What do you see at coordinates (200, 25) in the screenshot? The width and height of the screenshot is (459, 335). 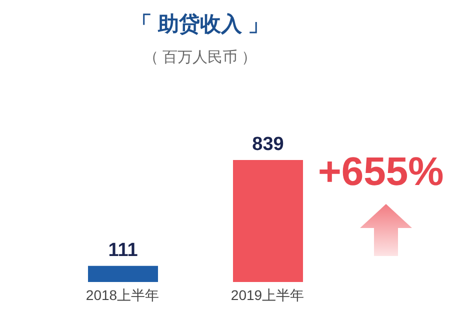 I see `chart-title: 「 助贷收入 」` at bounding box center [200, 25].